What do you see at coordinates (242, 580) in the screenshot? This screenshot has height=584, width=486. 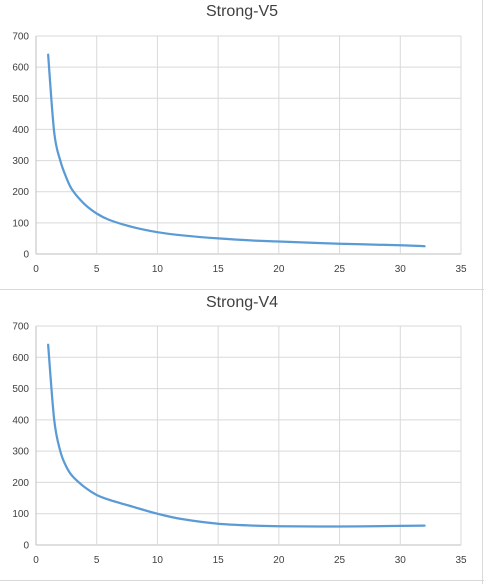 I see `chart-divider-bottom` at bounding box center [242, 580].